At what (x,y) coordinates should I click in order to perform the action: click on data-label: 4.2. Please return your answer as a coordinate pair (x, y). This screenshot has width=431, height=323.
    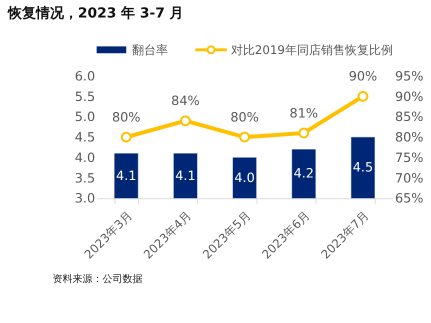
    Looking at the image, I should click on (304, 174).